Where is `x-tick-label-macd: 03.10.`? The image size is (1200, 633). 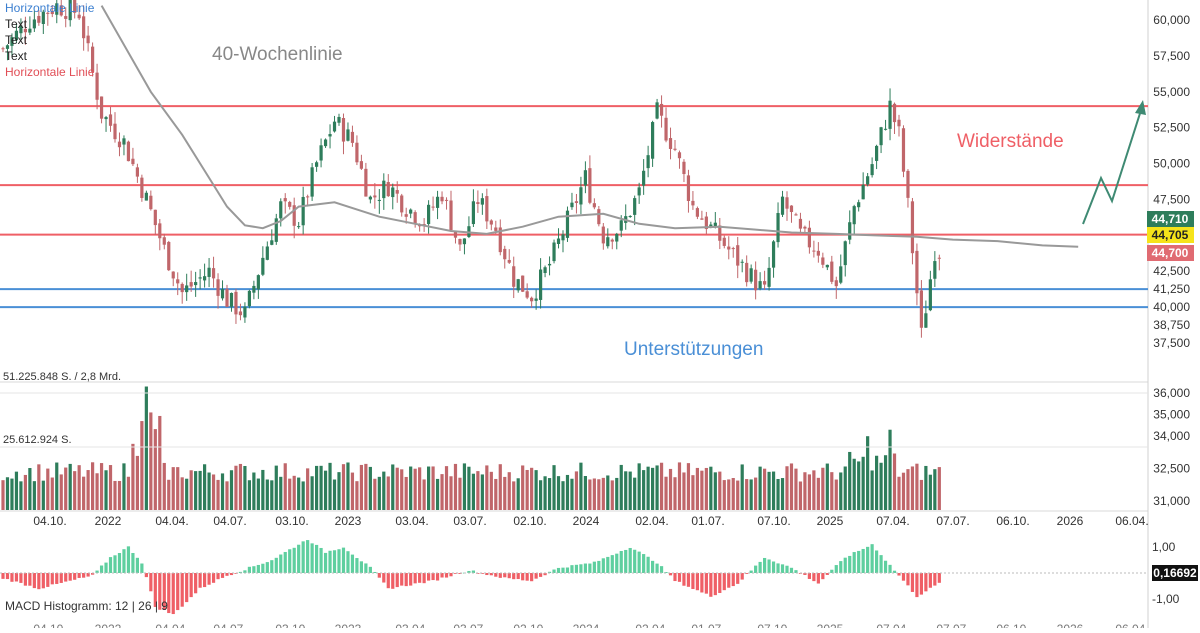
x-tick-label-macd: 03.10. is located at coordinates (291, 625).